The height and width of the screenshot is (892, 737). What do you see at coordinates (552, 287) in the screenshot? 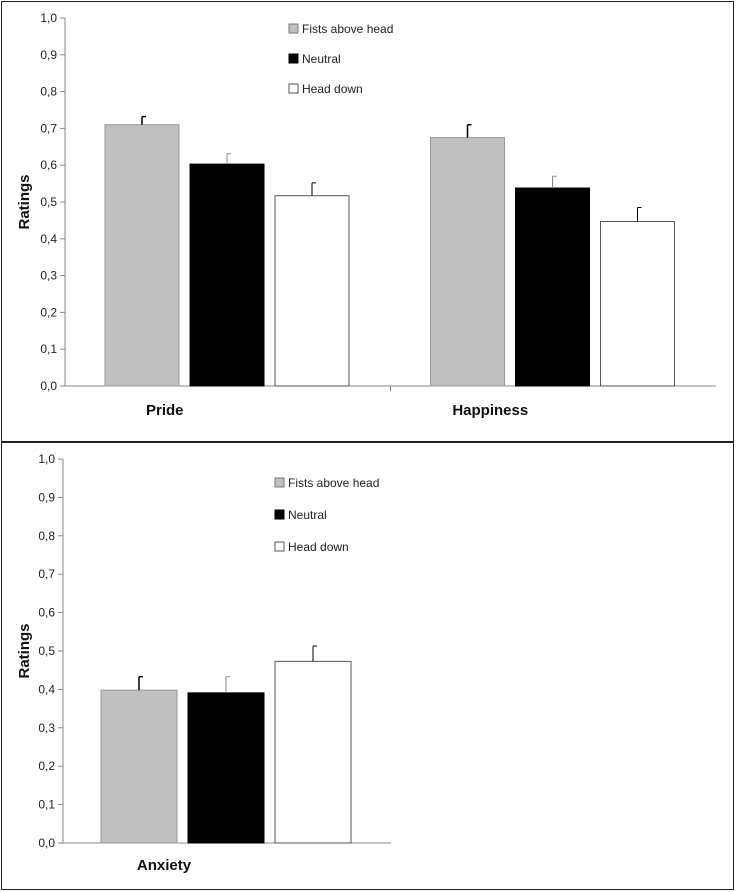
I see `bar-happiness-neutral` at bounding box center [552, 287].